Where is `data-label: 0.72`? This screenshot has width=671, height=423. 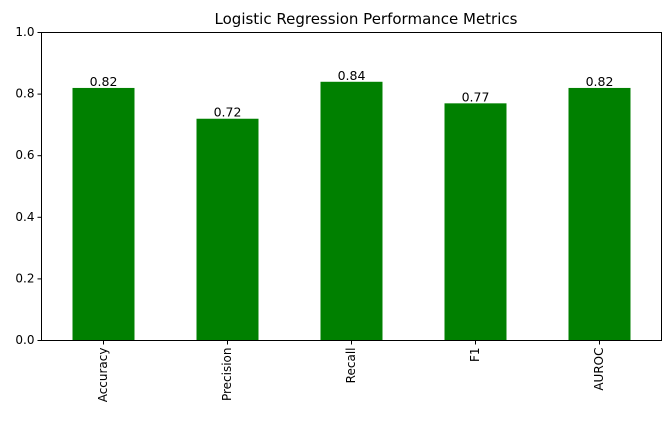 data-label: 0.72 is located at coordinates (228, 112).